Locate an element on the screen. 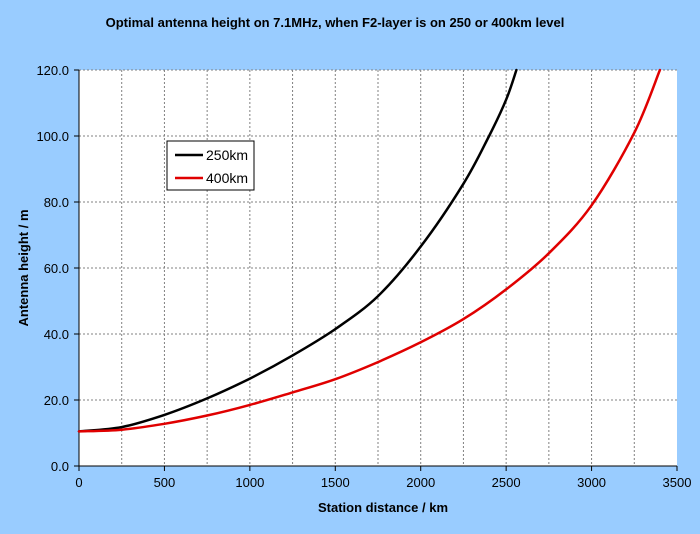  y-tick-label: 60.0 is located at coordinates (56, 268).